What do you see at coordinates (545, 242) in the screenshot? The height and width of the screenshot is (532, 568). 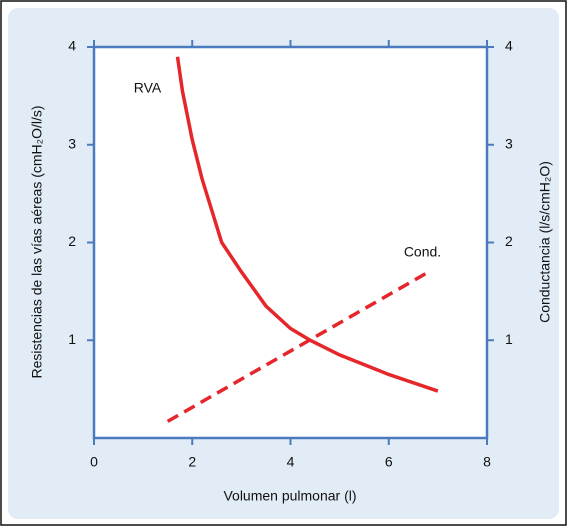 I see `y2-axis-label: Conductancia (l/s/cmH₂O)` at bounding box center [545, 242].